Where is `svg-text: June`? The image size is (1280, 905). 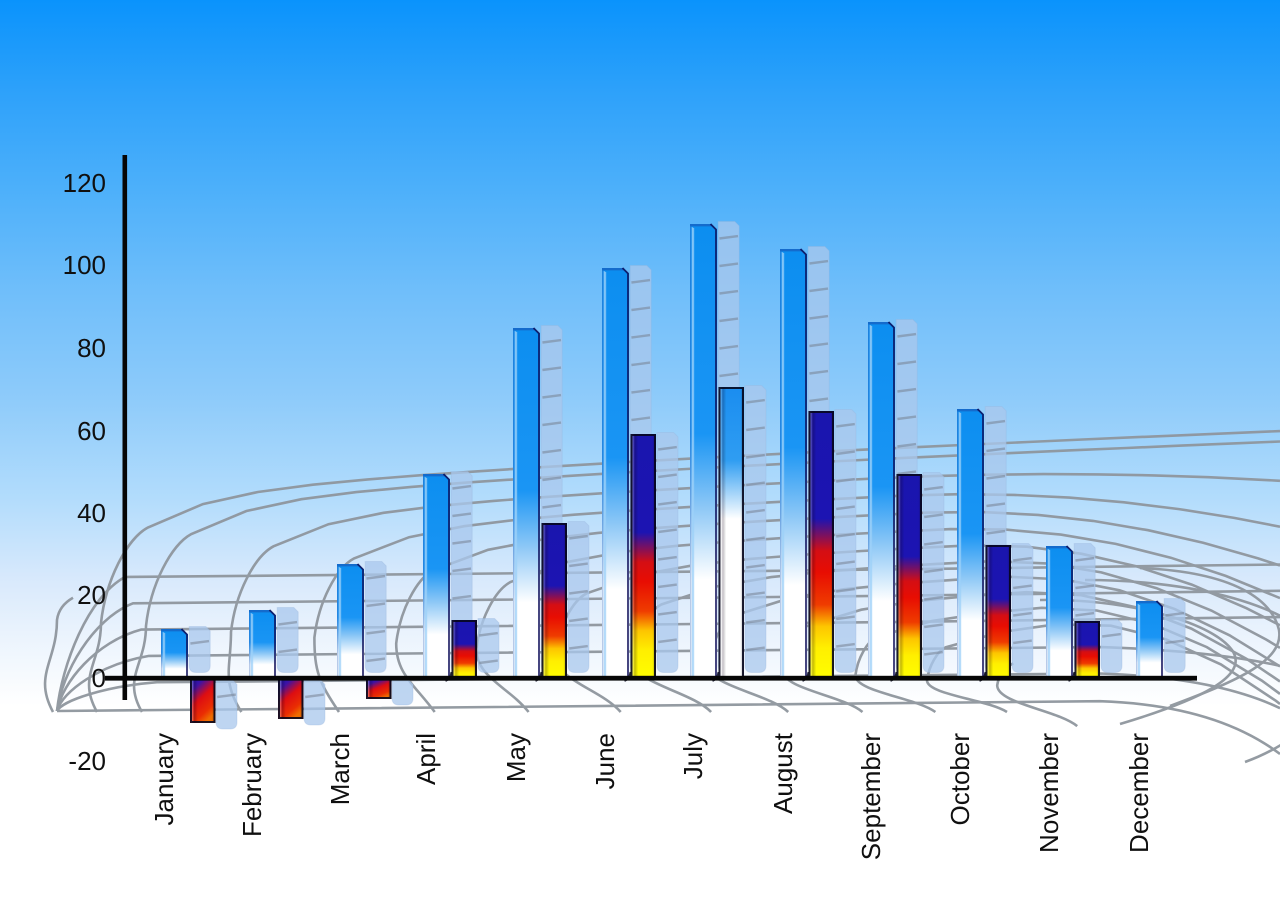
svg-text: June is located at coordinates (605, 761).